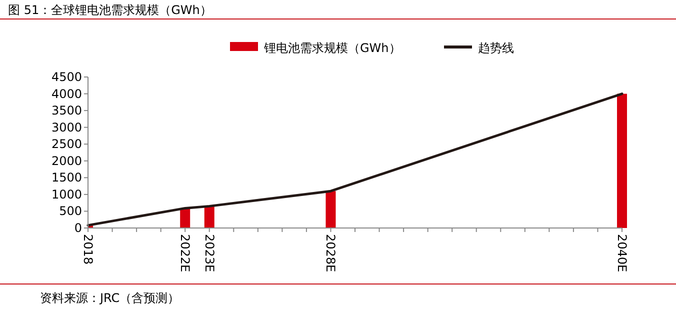 This screenshot has width=676, height=320. I want to click on y-tick-label: 2000, so click(66, 161).